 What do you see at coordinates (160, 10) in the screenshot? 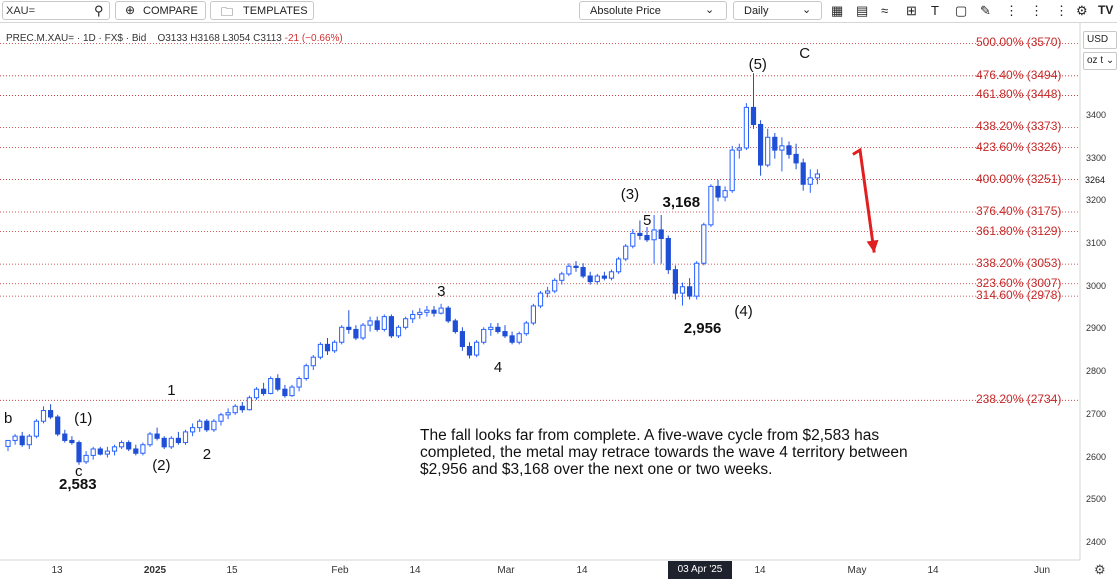
I see `compare-button: ⊕ COMPARE` at bounding box center [160, 10].